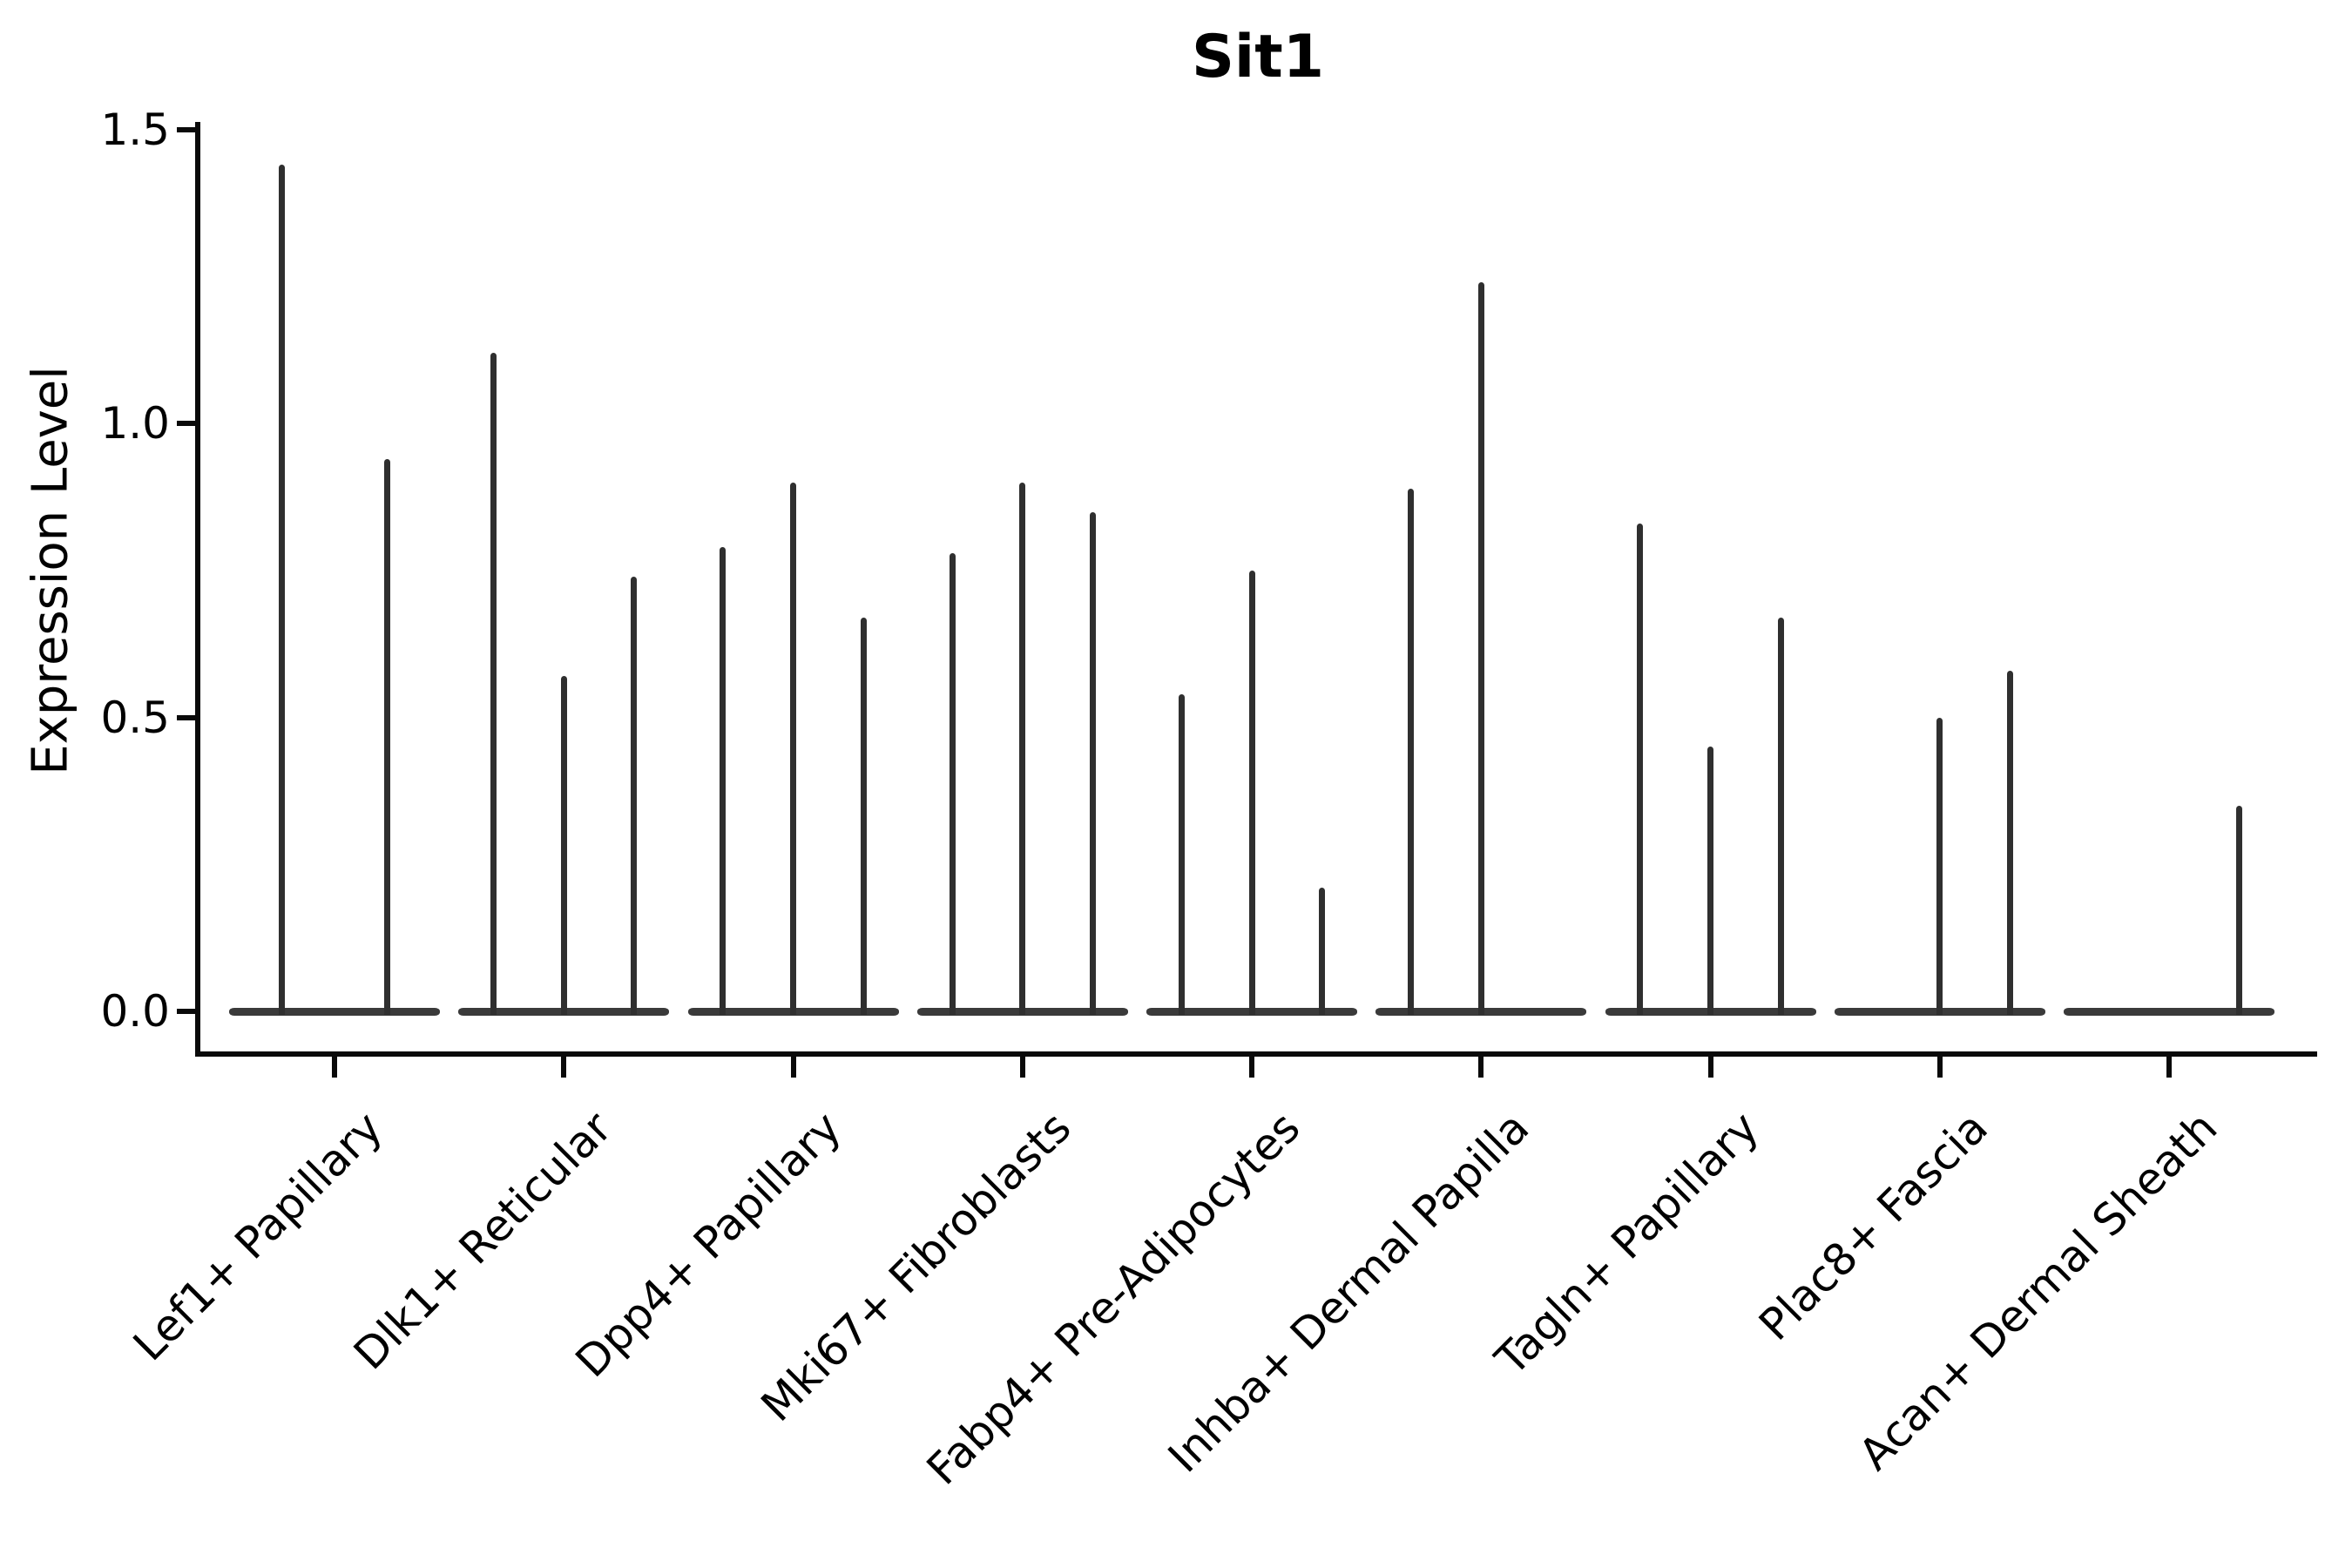 The height and width of the screenshot is (1568, 2352). What do you see at coordinates (135, 1012) in the screenshot?
I see `y-tick-label: 0.0` at bounding box center [135, 1012].